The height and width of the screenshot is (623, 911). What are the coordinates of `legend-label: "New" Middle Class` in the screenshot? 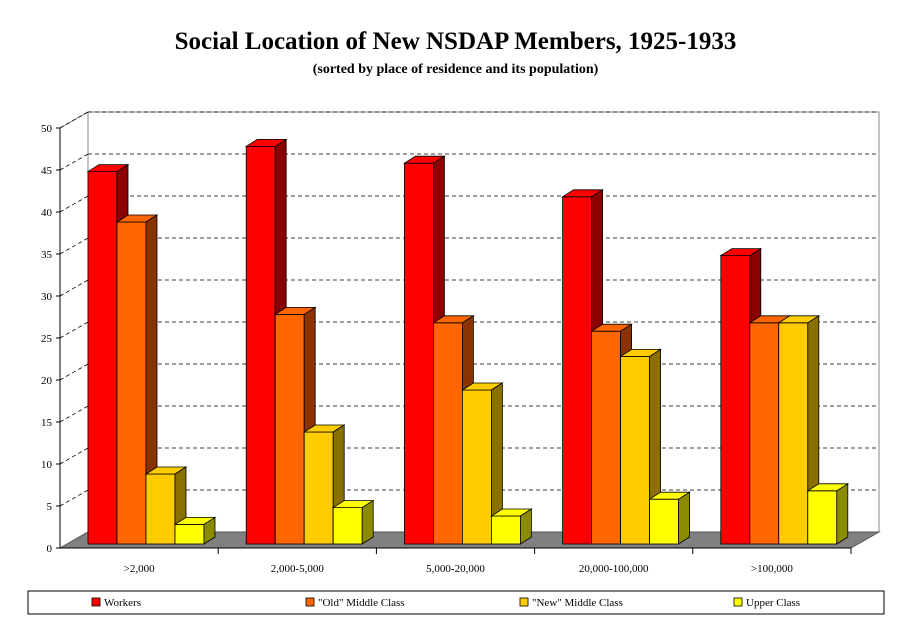 It's located at (577, 603).